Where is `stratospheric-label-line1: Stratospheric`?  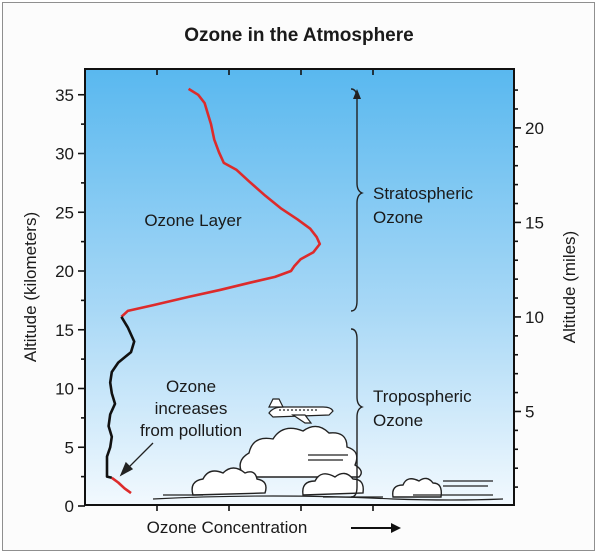
stratospheric-label-line1: Stratospheric is located at coordinates (423, 193).